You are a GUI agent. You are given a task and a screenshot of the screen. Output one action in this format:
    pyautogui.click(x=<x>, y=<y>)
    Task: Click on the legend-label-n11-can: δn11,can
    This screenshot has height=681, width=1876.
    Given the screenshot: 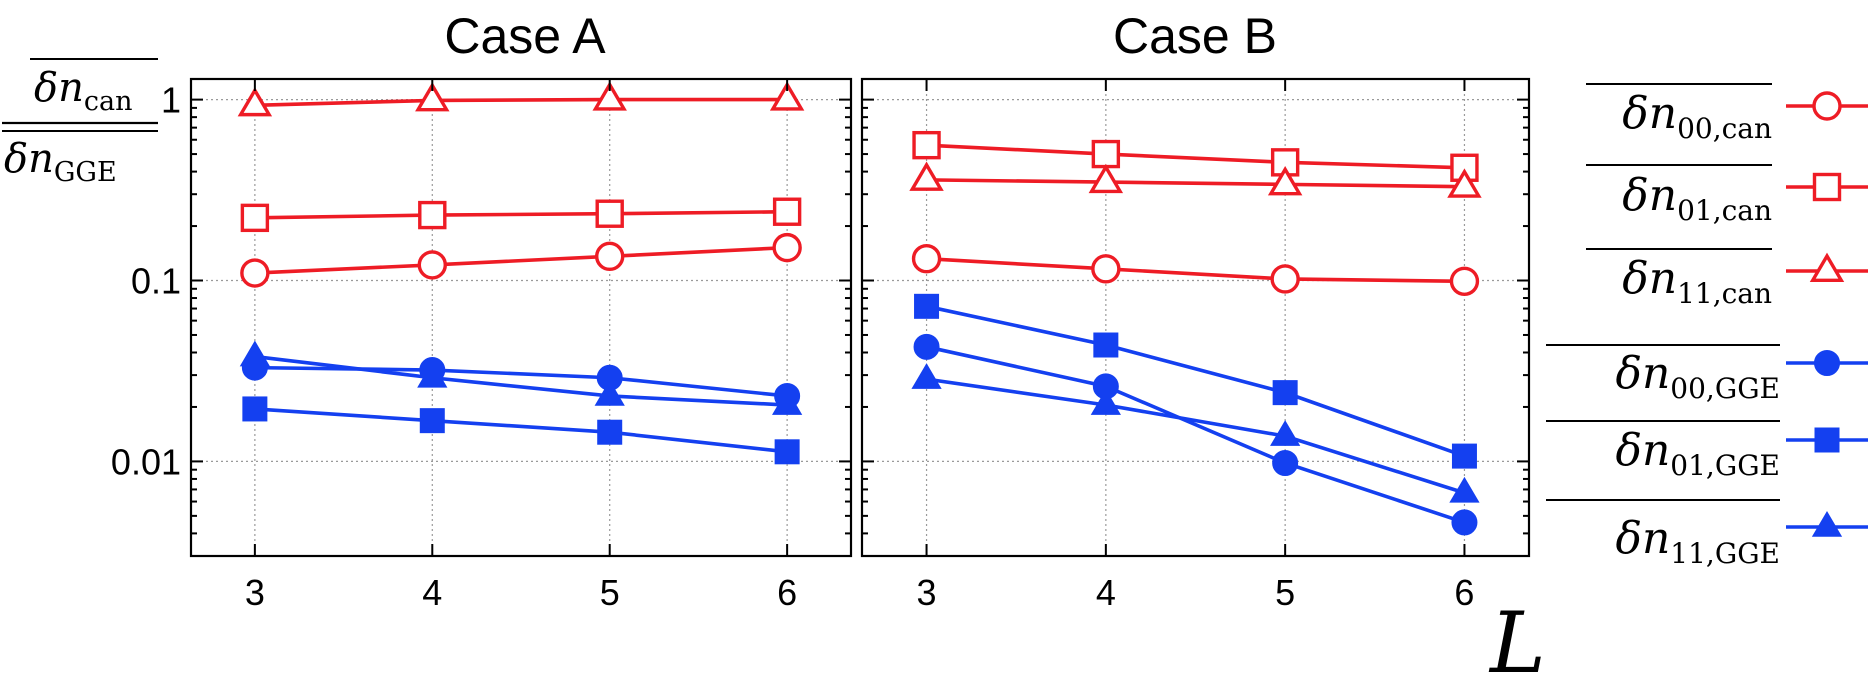 What is the action you would take?
    pyautogui.click(x=1697, y=281)
    